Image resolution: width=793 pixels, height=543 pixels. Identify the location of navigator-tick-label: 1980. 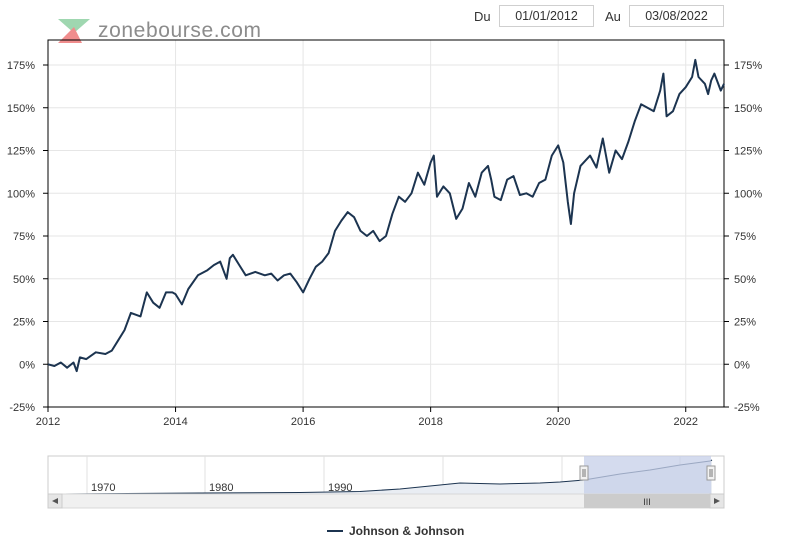
(221, 488).